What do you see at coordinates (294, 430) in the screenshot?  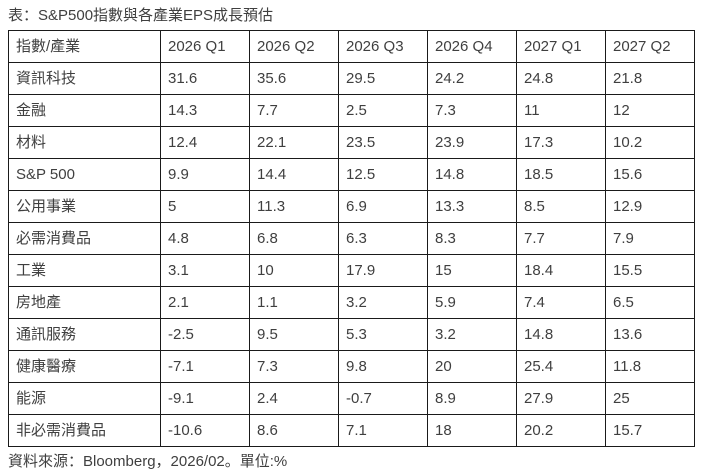 I see `cell-value: 8.6` at bounding box center [294, 430].